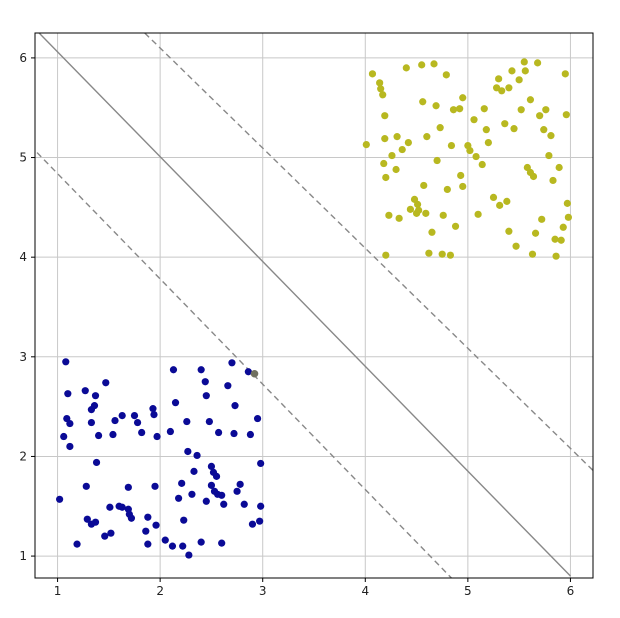 The height and width of the screenshot is (618, 620). Describe the element at coordinates (23, 58) in the screenshot. I see `y-tick-label: 6` at that location.